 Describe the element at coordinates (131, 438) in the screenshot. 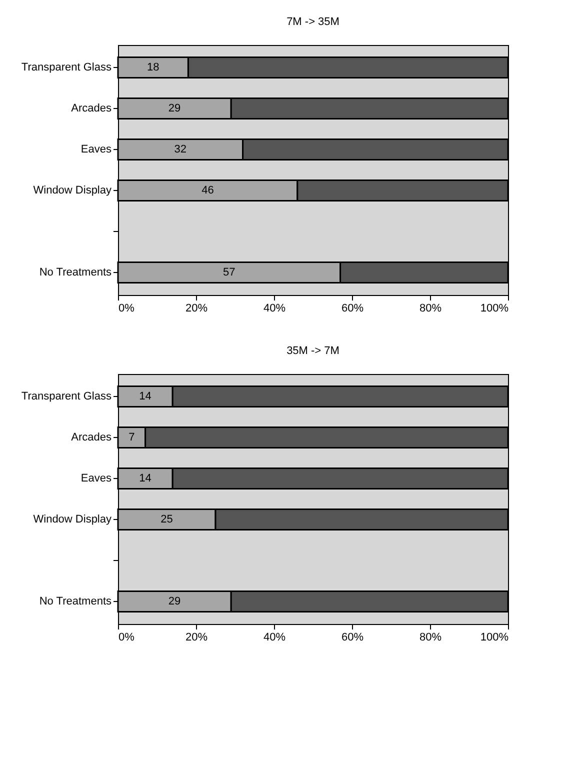

I see `data-label: 7` at that location.